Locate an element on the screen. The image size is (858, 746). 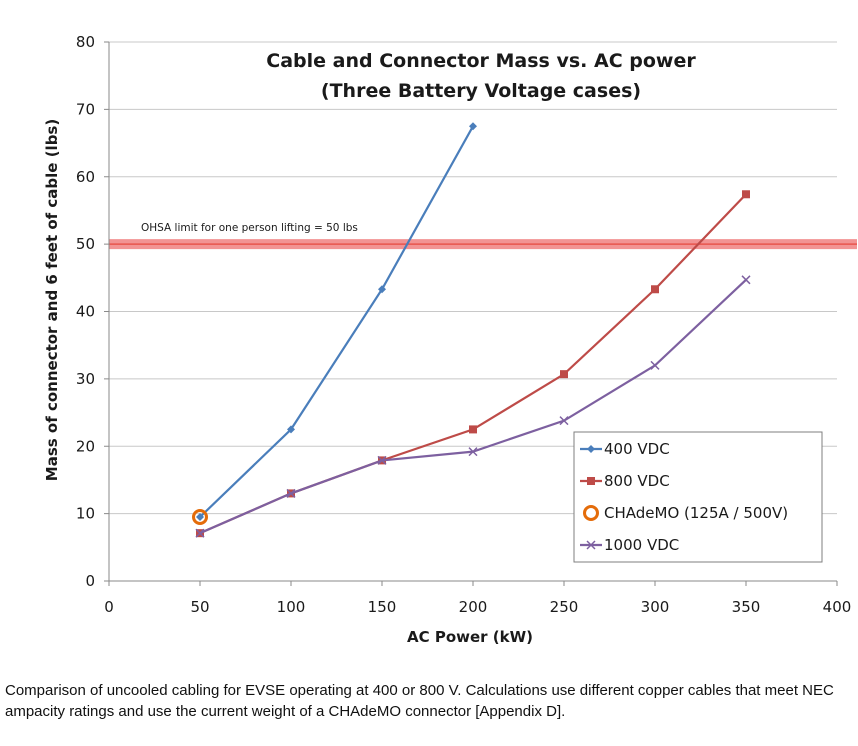
limit-band is located at coordinates (483, 244).